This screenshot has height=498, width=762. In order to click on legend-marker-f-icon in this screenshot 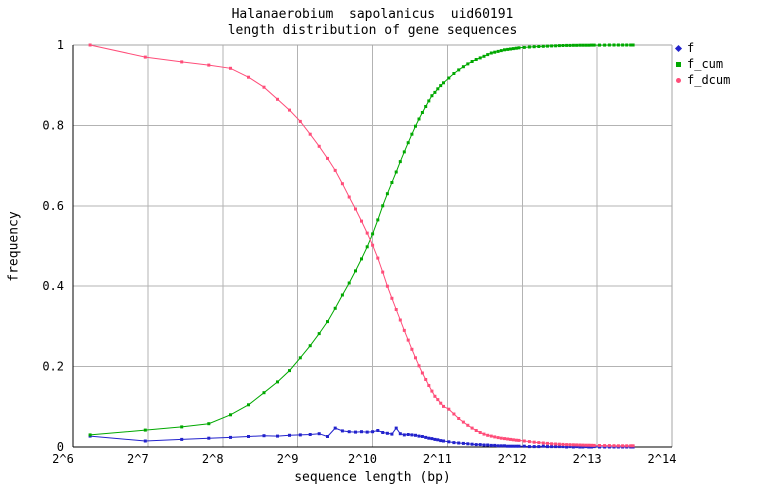, I will do `click(678, 48)`.